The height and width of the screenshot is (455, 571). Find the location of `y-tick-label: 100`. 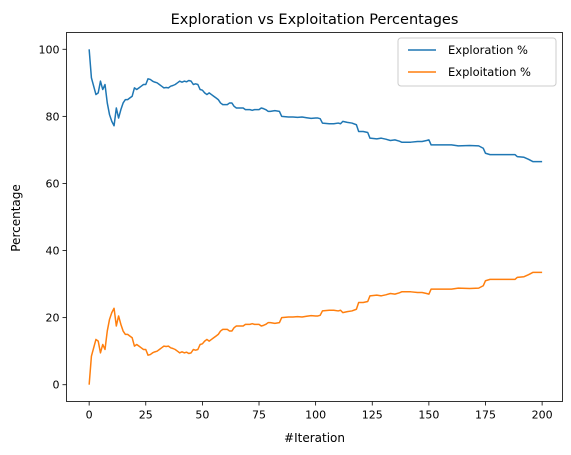

y-tick-label: 100 is located at coordinates (49, 49).